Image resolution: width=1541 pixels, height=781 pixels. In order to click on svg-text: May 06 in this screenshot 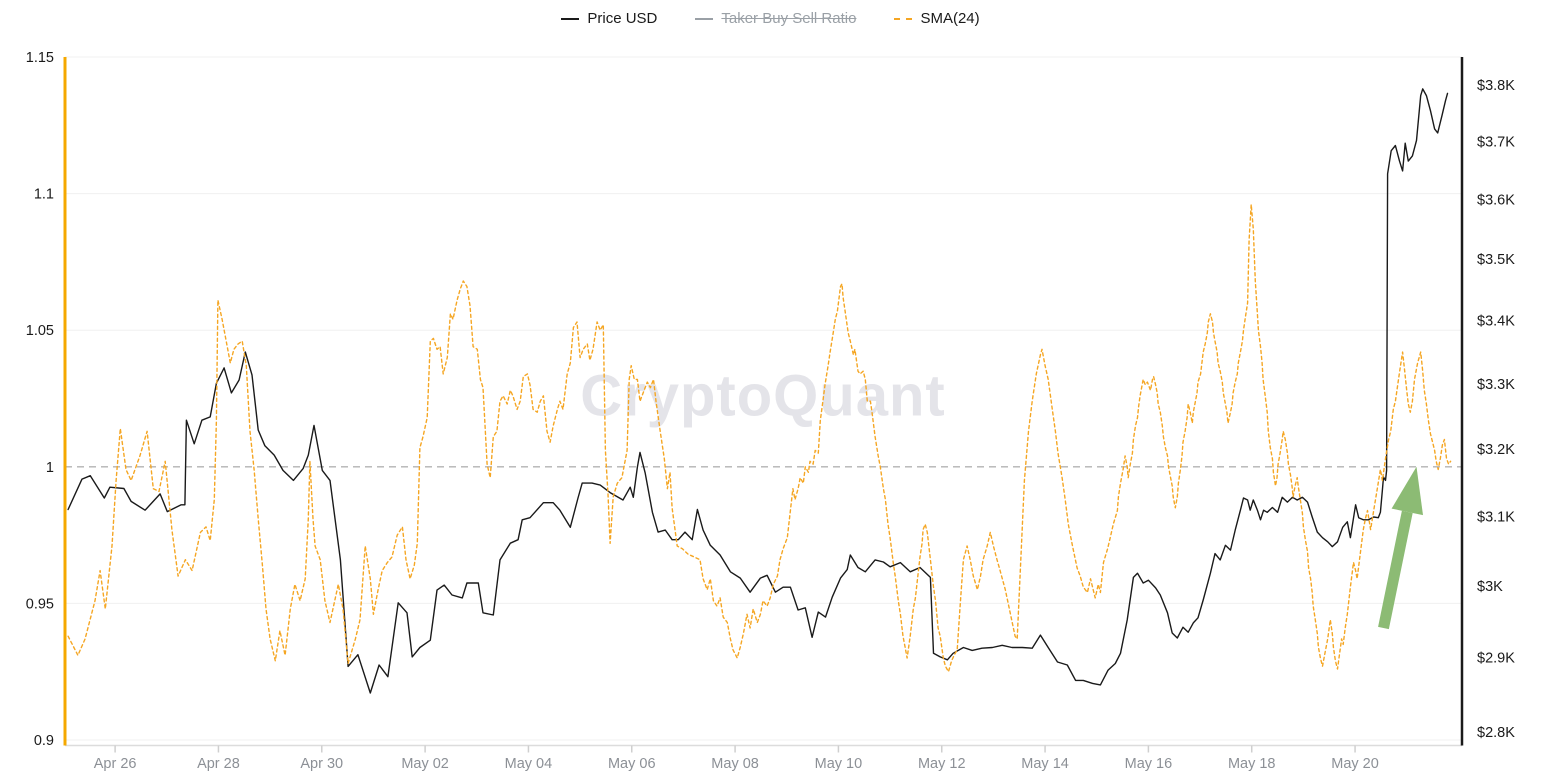, I will do `click(632, 764)`.